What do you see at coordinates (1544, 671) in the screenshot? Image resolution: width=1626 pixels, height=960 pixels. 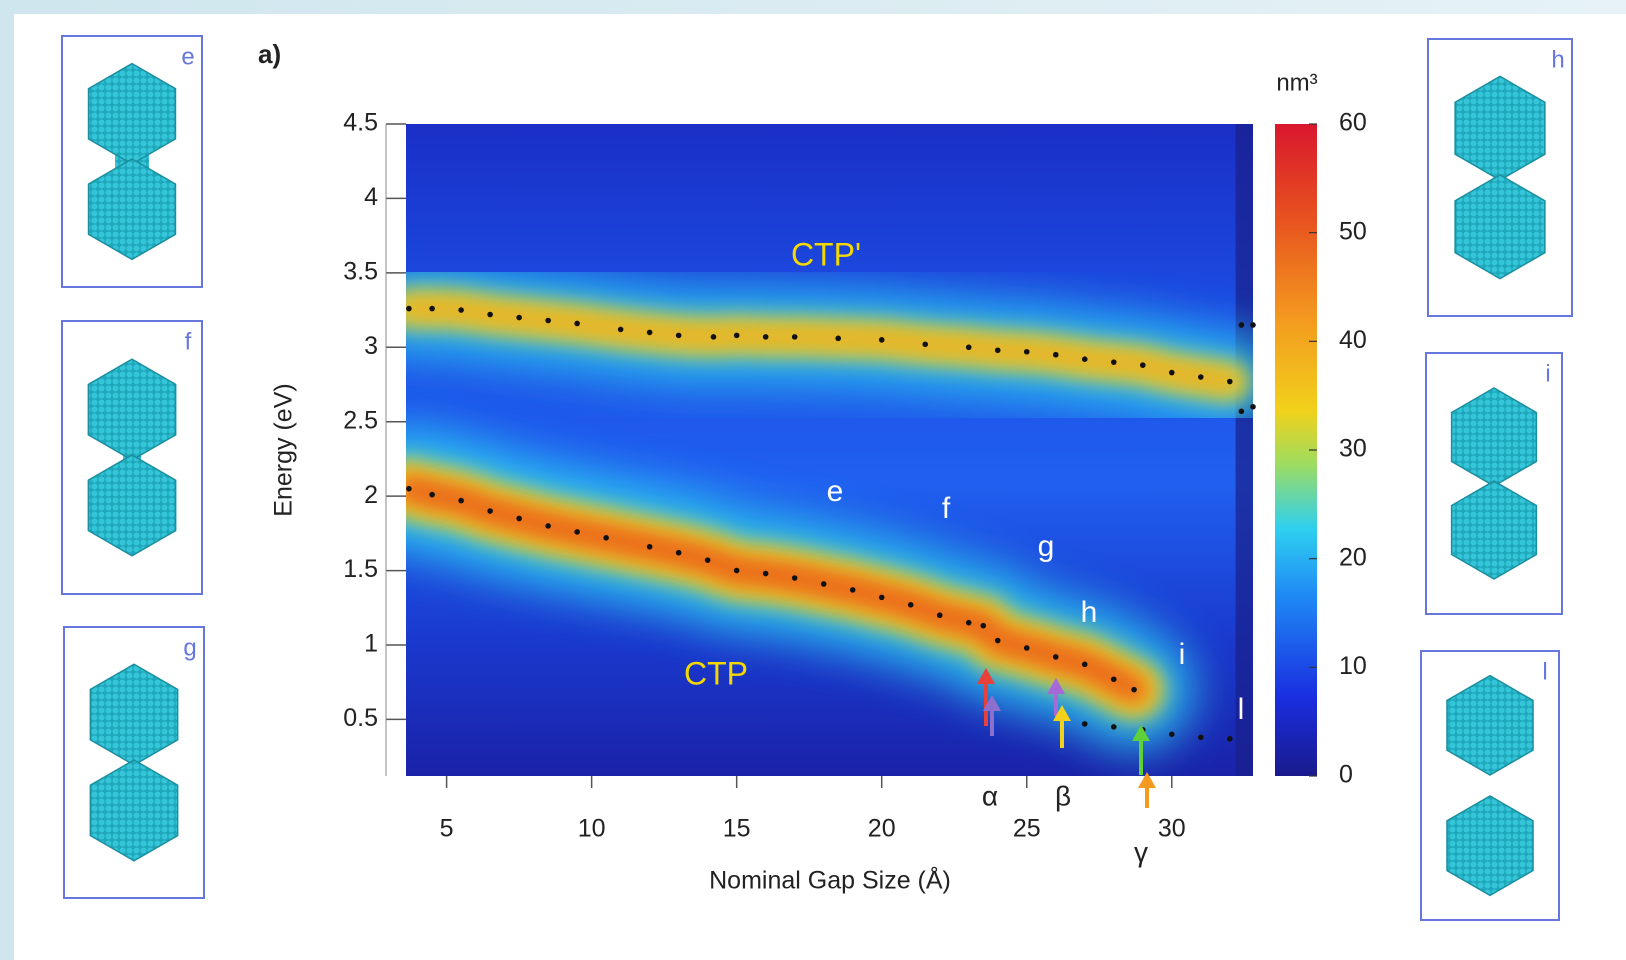 I see `structure-label: l` at bounding box center [1544, 671].